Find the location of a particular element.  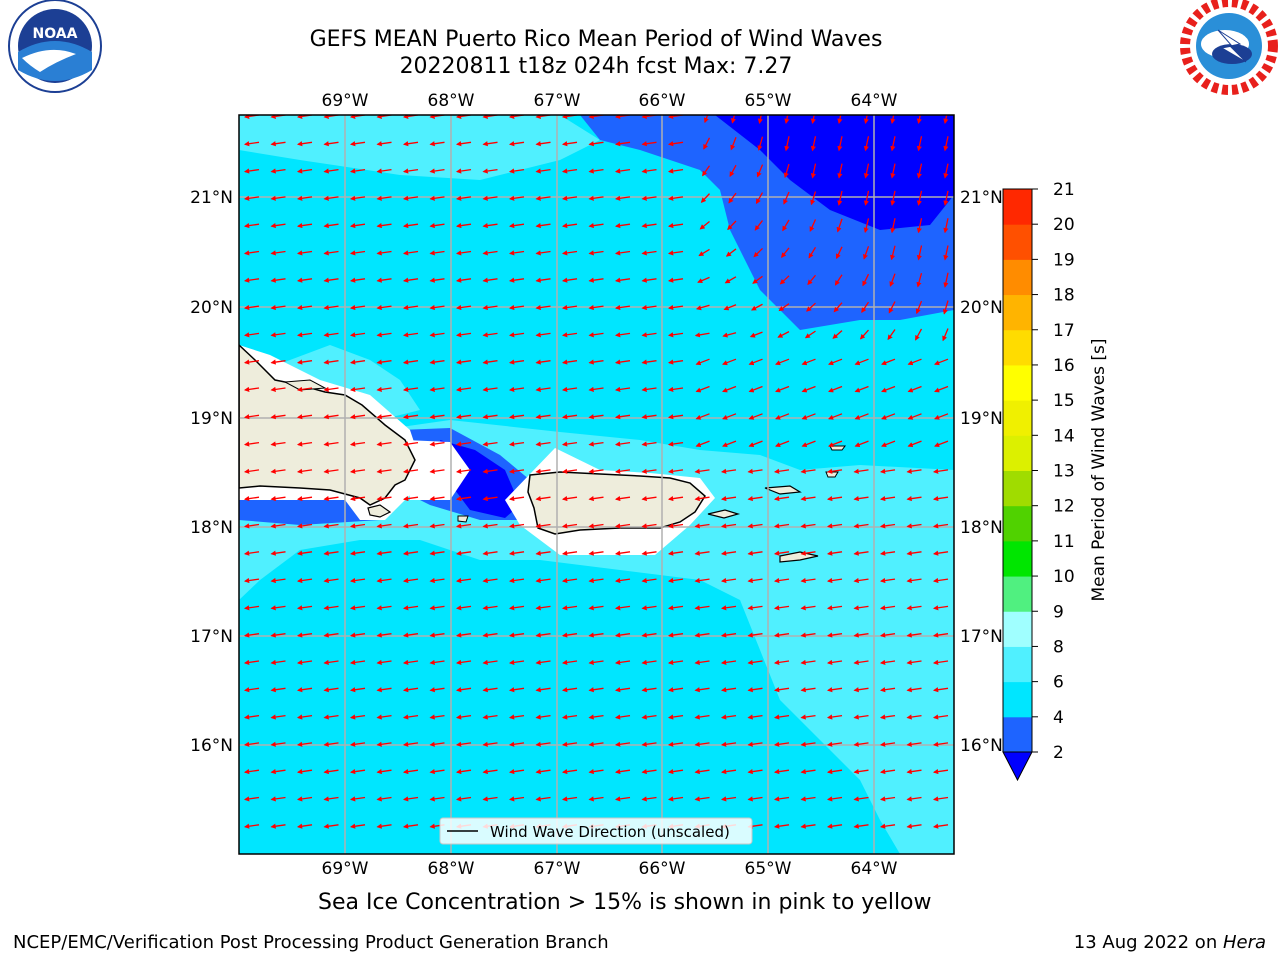

national-weather-service-logo is located at coordinates (1229, 47).